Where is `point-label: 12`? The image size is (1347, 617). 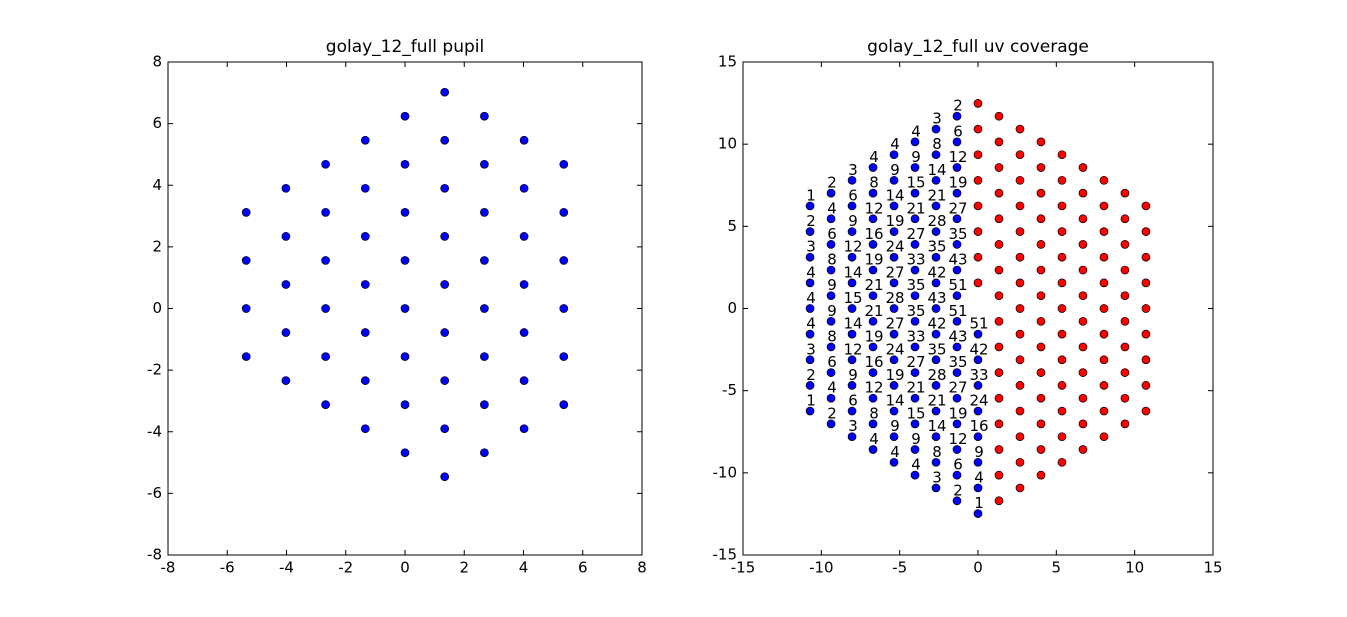 point-label: 12 is located at coordinates (957, 157).